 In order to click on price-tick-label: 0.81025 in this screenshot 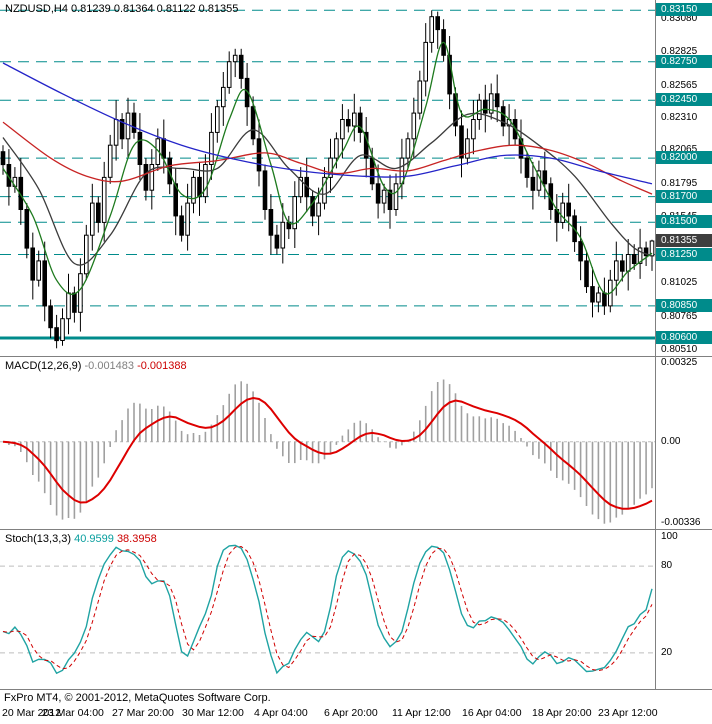, I will do `click(679, 283)`.